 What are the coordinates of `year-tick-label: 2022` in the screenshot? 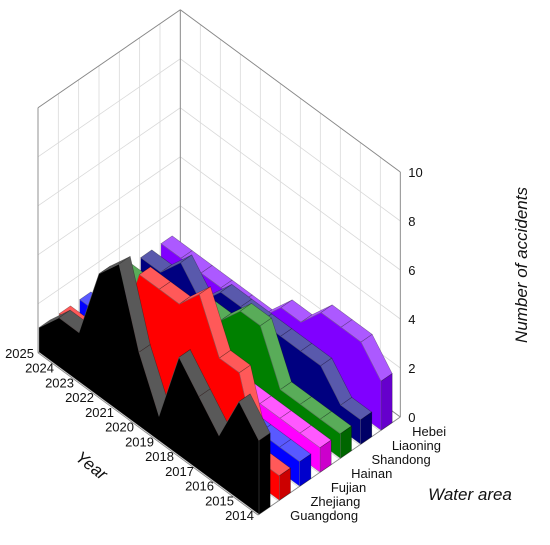 It's located at (79, 397).